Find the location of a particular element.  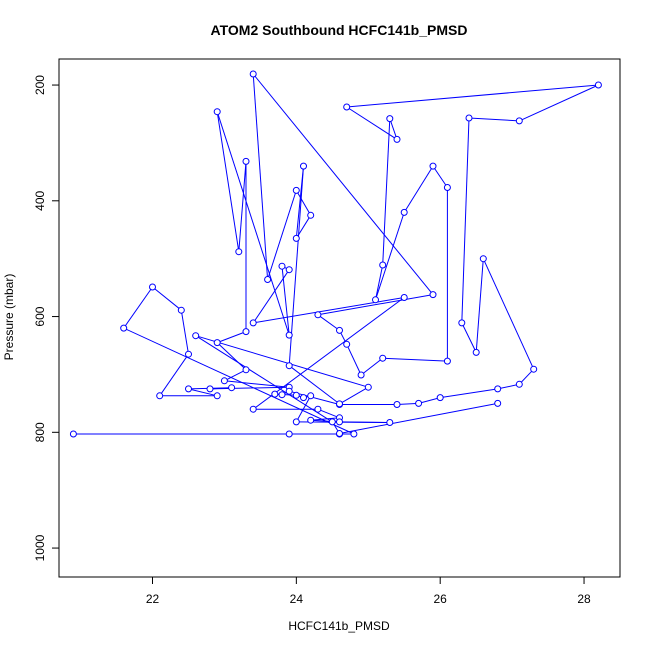

y-axis-label: Pressure (mbar) is located at coordinates (9, 317).